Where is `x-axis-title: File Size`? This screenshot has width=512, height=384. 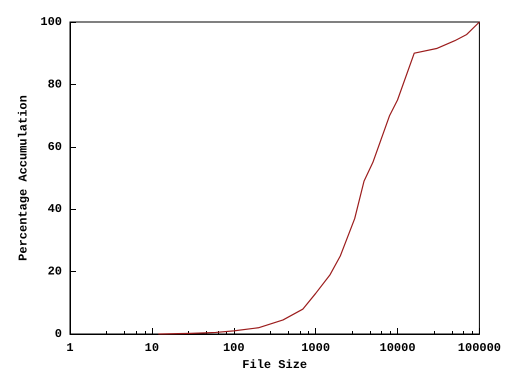 x-axis-title: File Size is located at coordinates (275, 365).